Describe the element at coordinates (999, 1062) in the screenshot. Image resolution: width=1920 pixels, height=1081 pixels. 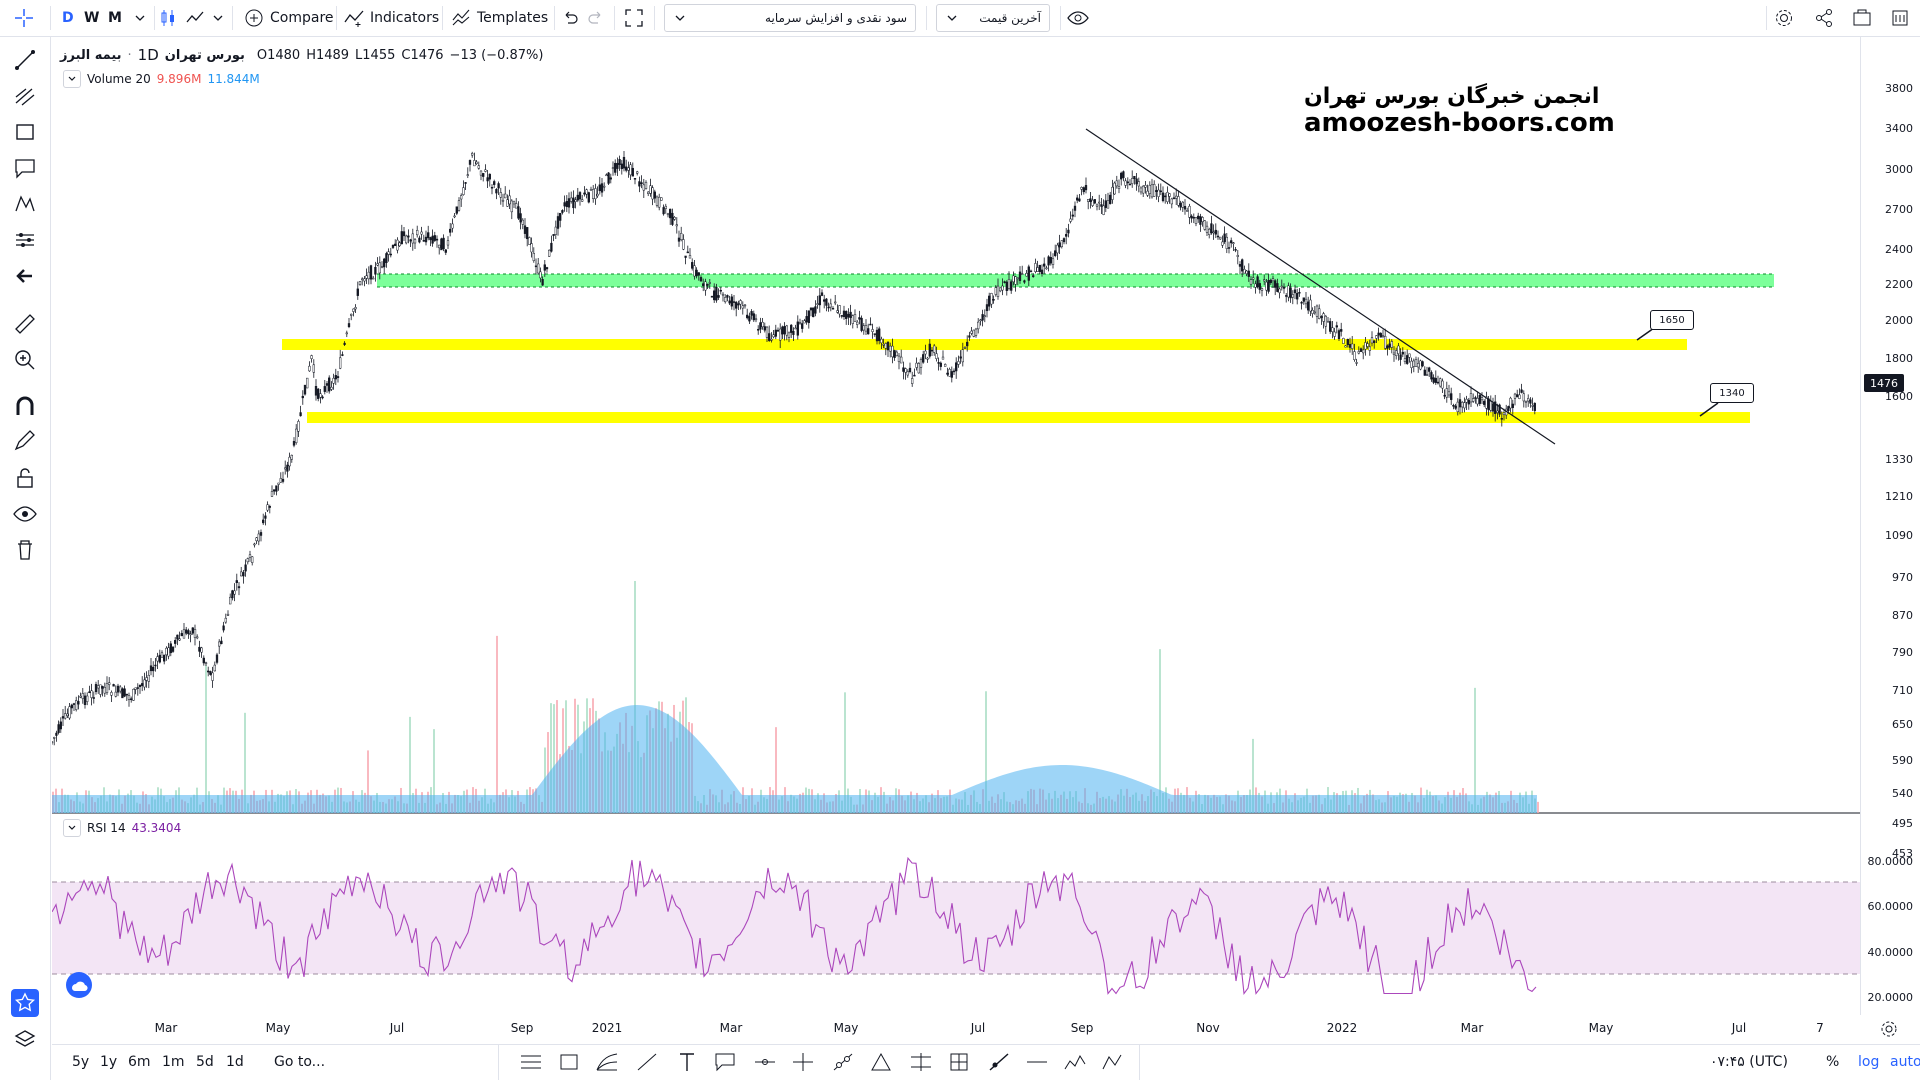
I see `brush-icon` at that location.